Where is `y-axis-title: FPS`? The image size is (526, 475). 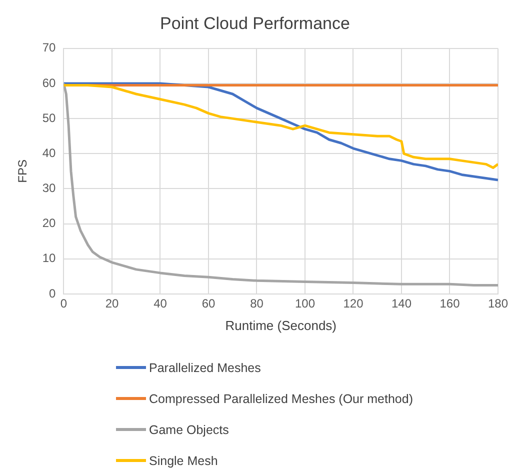 y-axis-title: FPS is located at coordinates (23, 171).